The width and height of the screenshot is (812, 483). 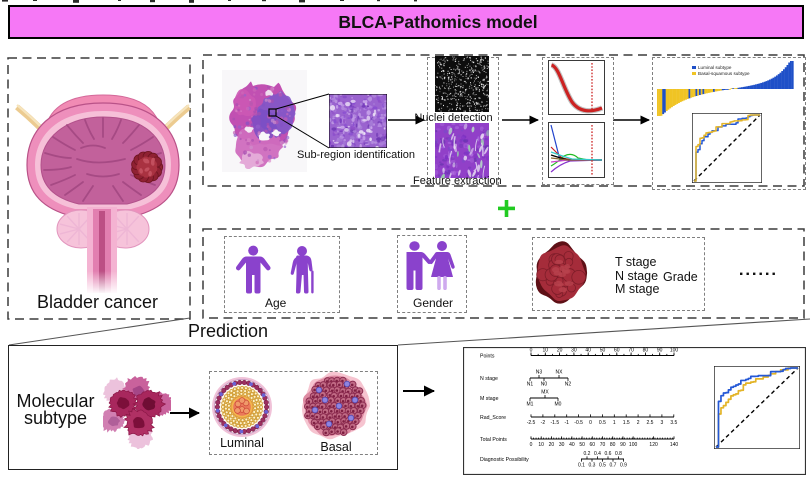 I want to click on svg-text: 0.3, so click(x=592, y=466).